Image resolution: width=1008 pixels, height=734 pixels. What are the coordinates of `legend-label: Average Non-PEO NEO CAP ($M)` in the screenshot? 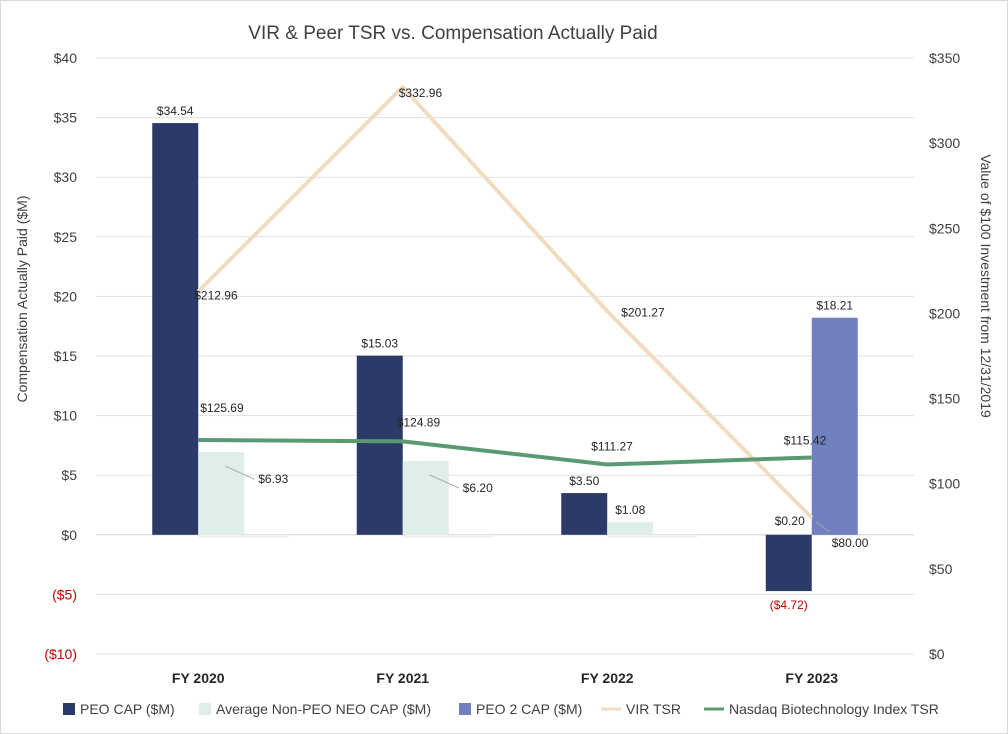 It's located at (323, 709).